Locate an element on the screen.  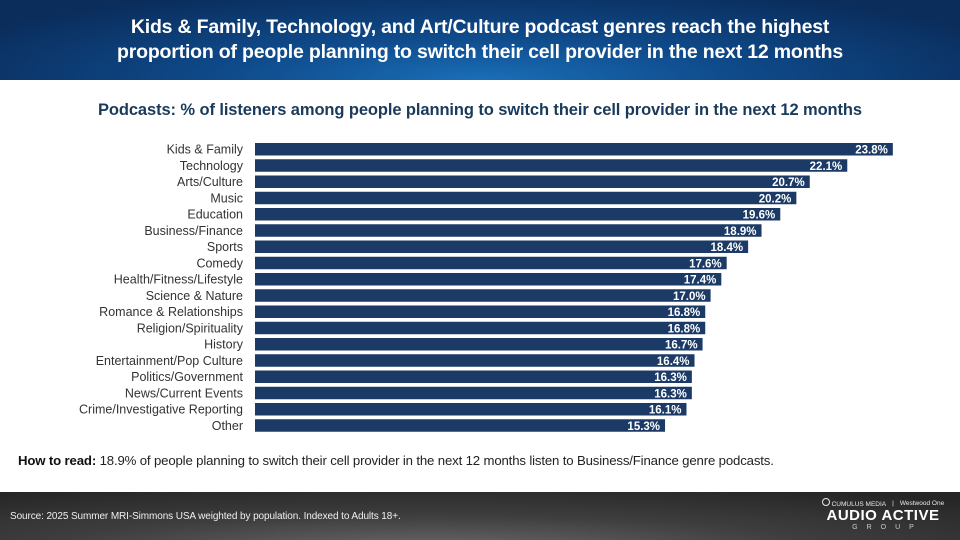
category-label: Arts/Culture is located at coordinates (210, 182).